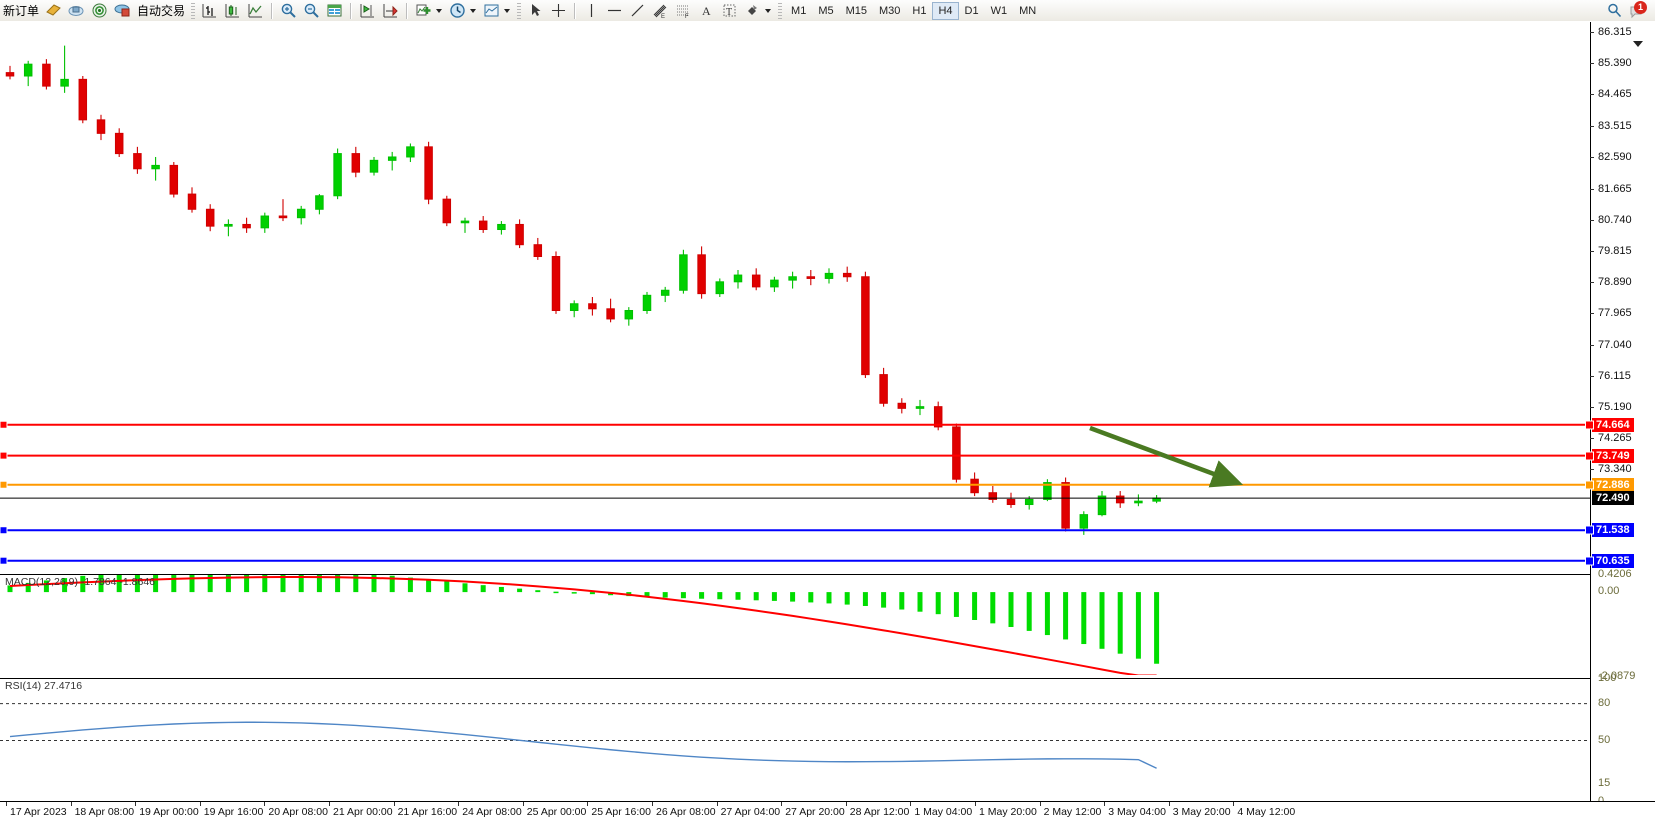 This screenshot has height=824, width=1655. What do you see at coordinates (1613, 484) in the screenshot?
I see `price-level-badge-entry: 72.886` at bounding box center [1613, 484].